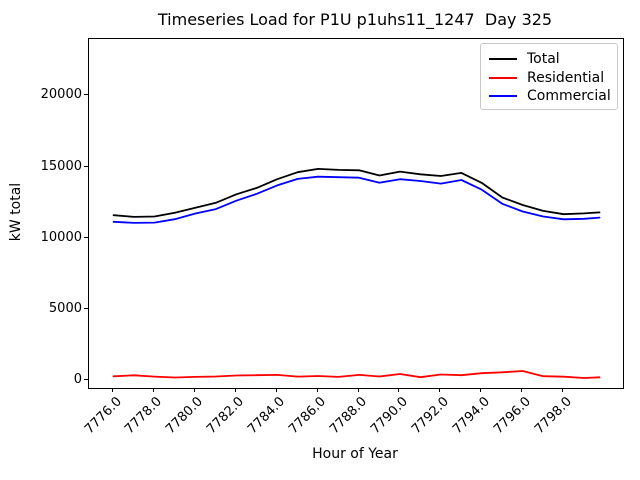  I want to click on residential-line-swatch, so click(503, 77).